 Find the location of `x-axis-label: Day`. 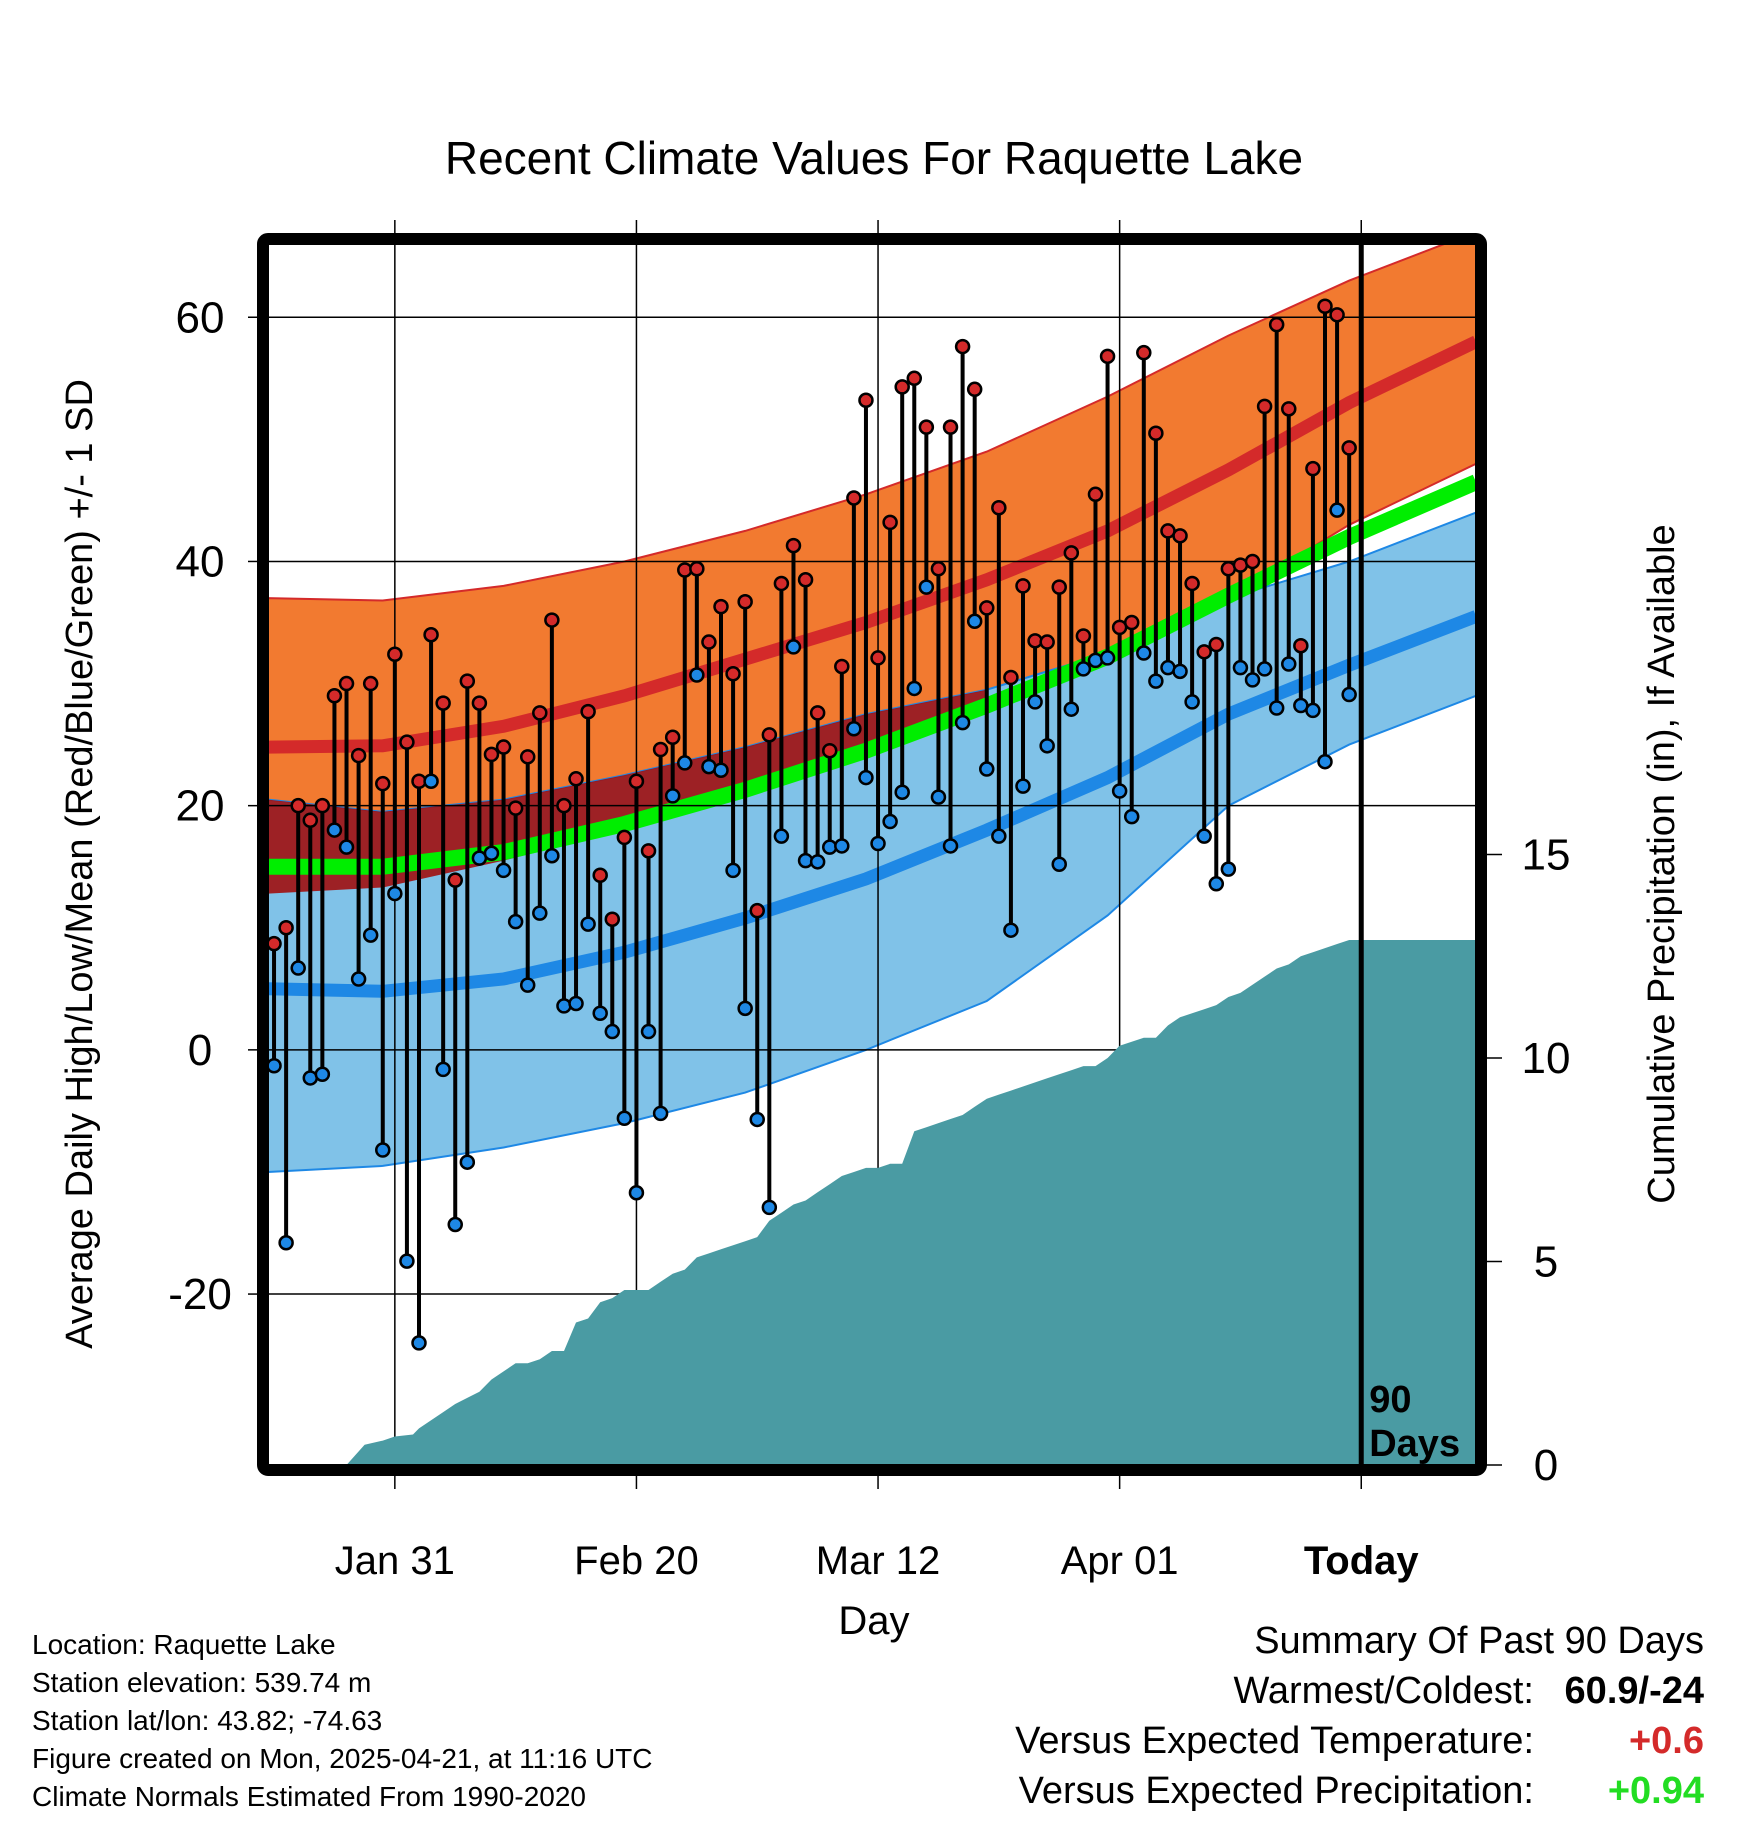

x-axis-label: Day is located at coordinates (873, 1621).